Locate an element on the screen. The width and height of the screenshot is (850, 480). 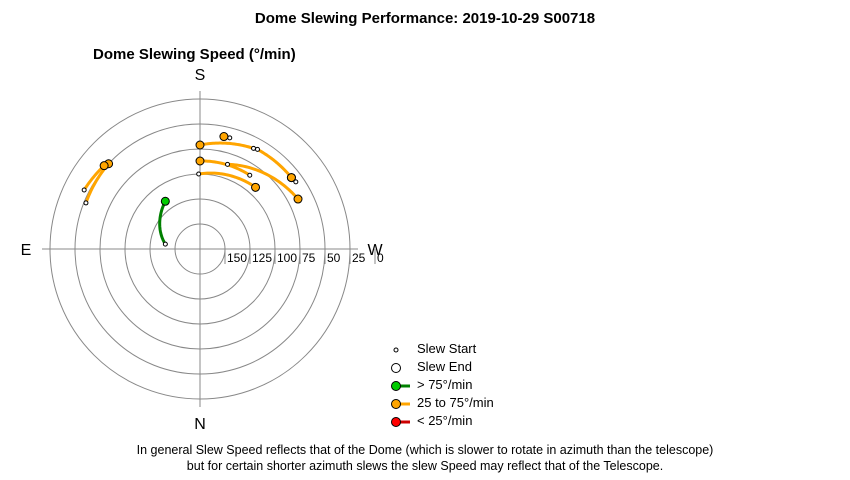
legend-slew-start-label: Slew Start is located at coordinates (447, 348).